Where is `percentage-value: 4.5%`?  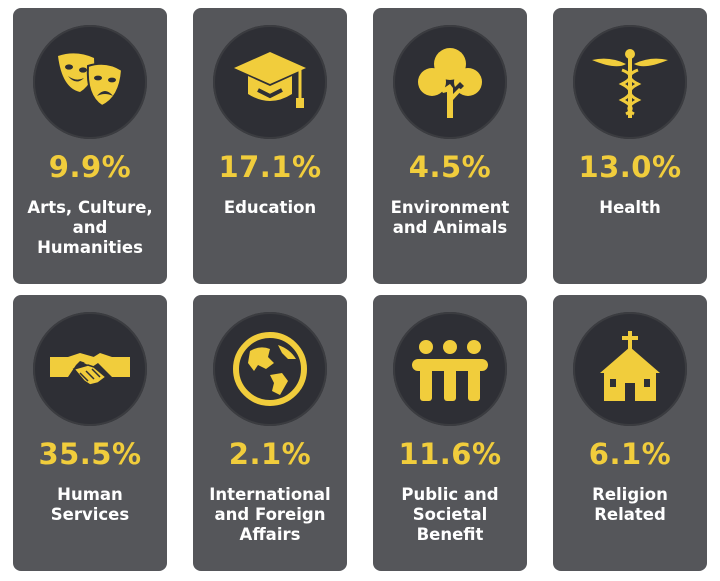 percentage-value: 4.5% is located at coordinates (450, 167).